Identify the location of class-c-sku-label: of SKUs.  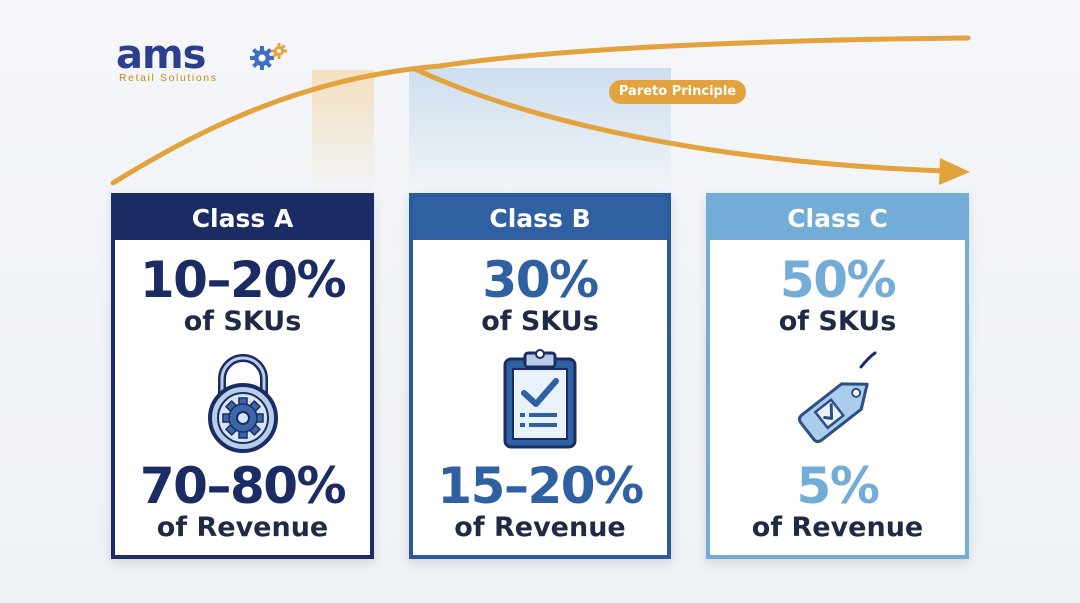
(837, 321).